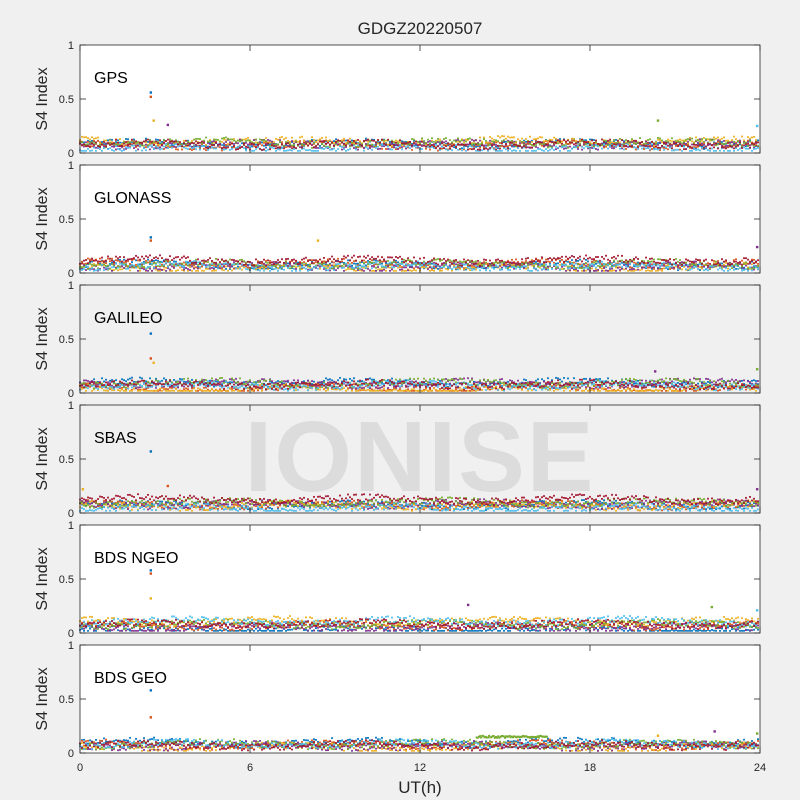  Describe the element at coordinates (71, 166) in the screenshot. I see `y-tick-label: 1` at that location.